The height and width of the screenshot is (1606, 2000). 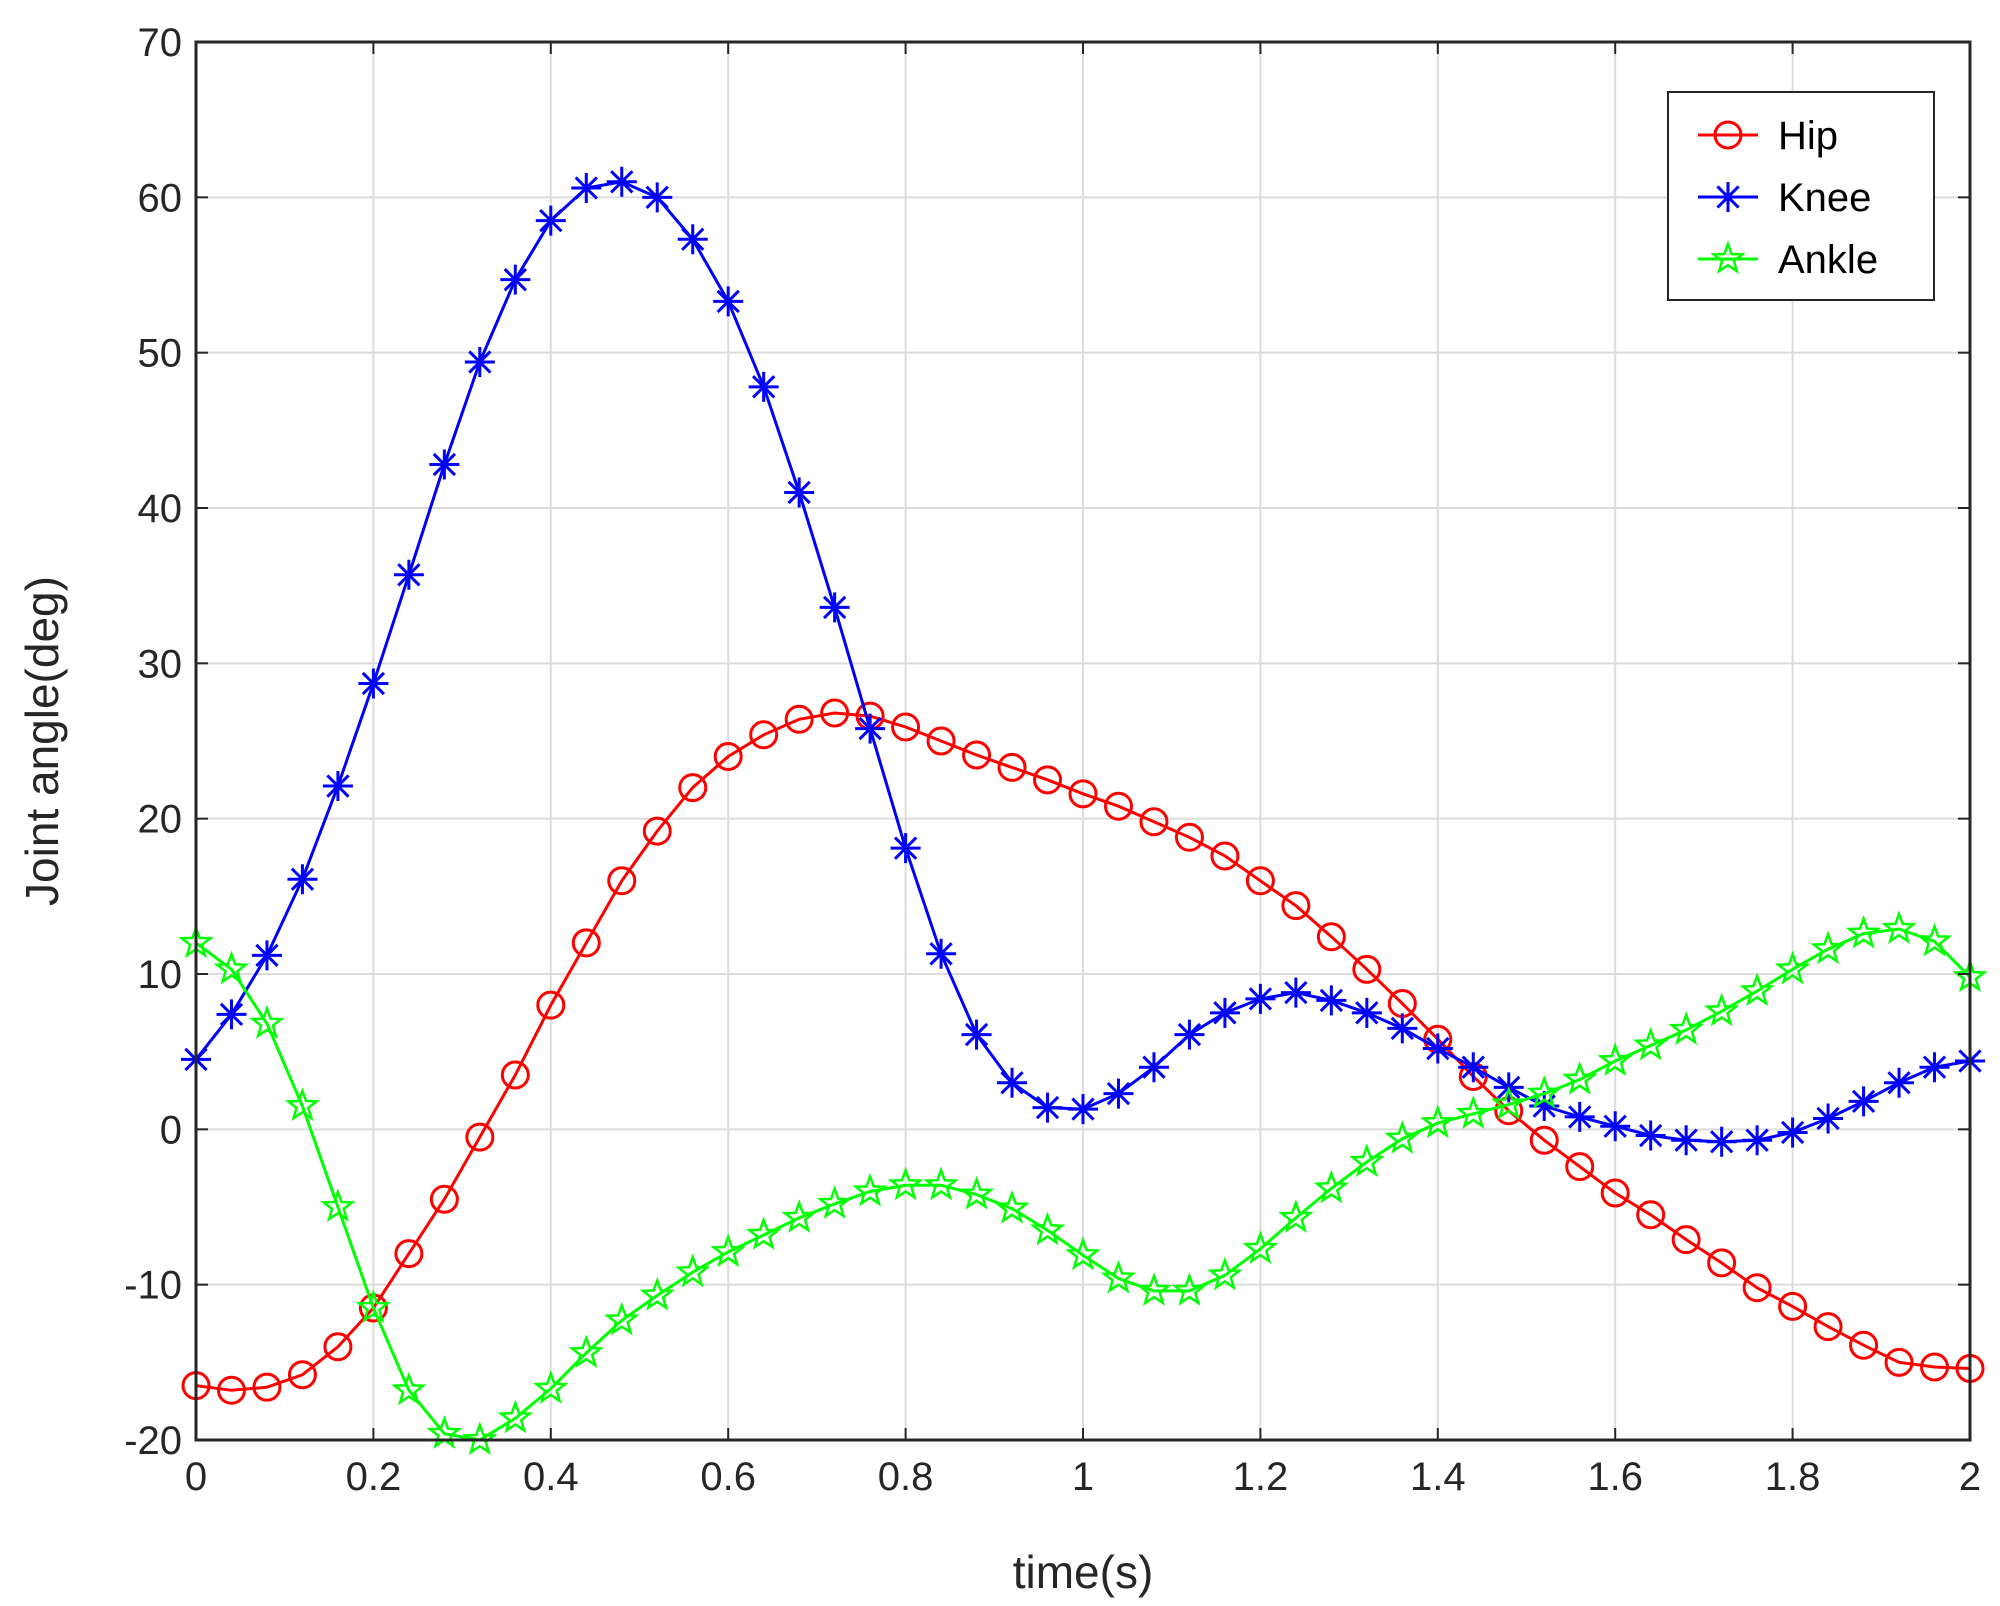 What do you see at coordinates (153, 1441) in the screenshot?
I see `y-tick-label: -20` at bounding box center [153, 1441].